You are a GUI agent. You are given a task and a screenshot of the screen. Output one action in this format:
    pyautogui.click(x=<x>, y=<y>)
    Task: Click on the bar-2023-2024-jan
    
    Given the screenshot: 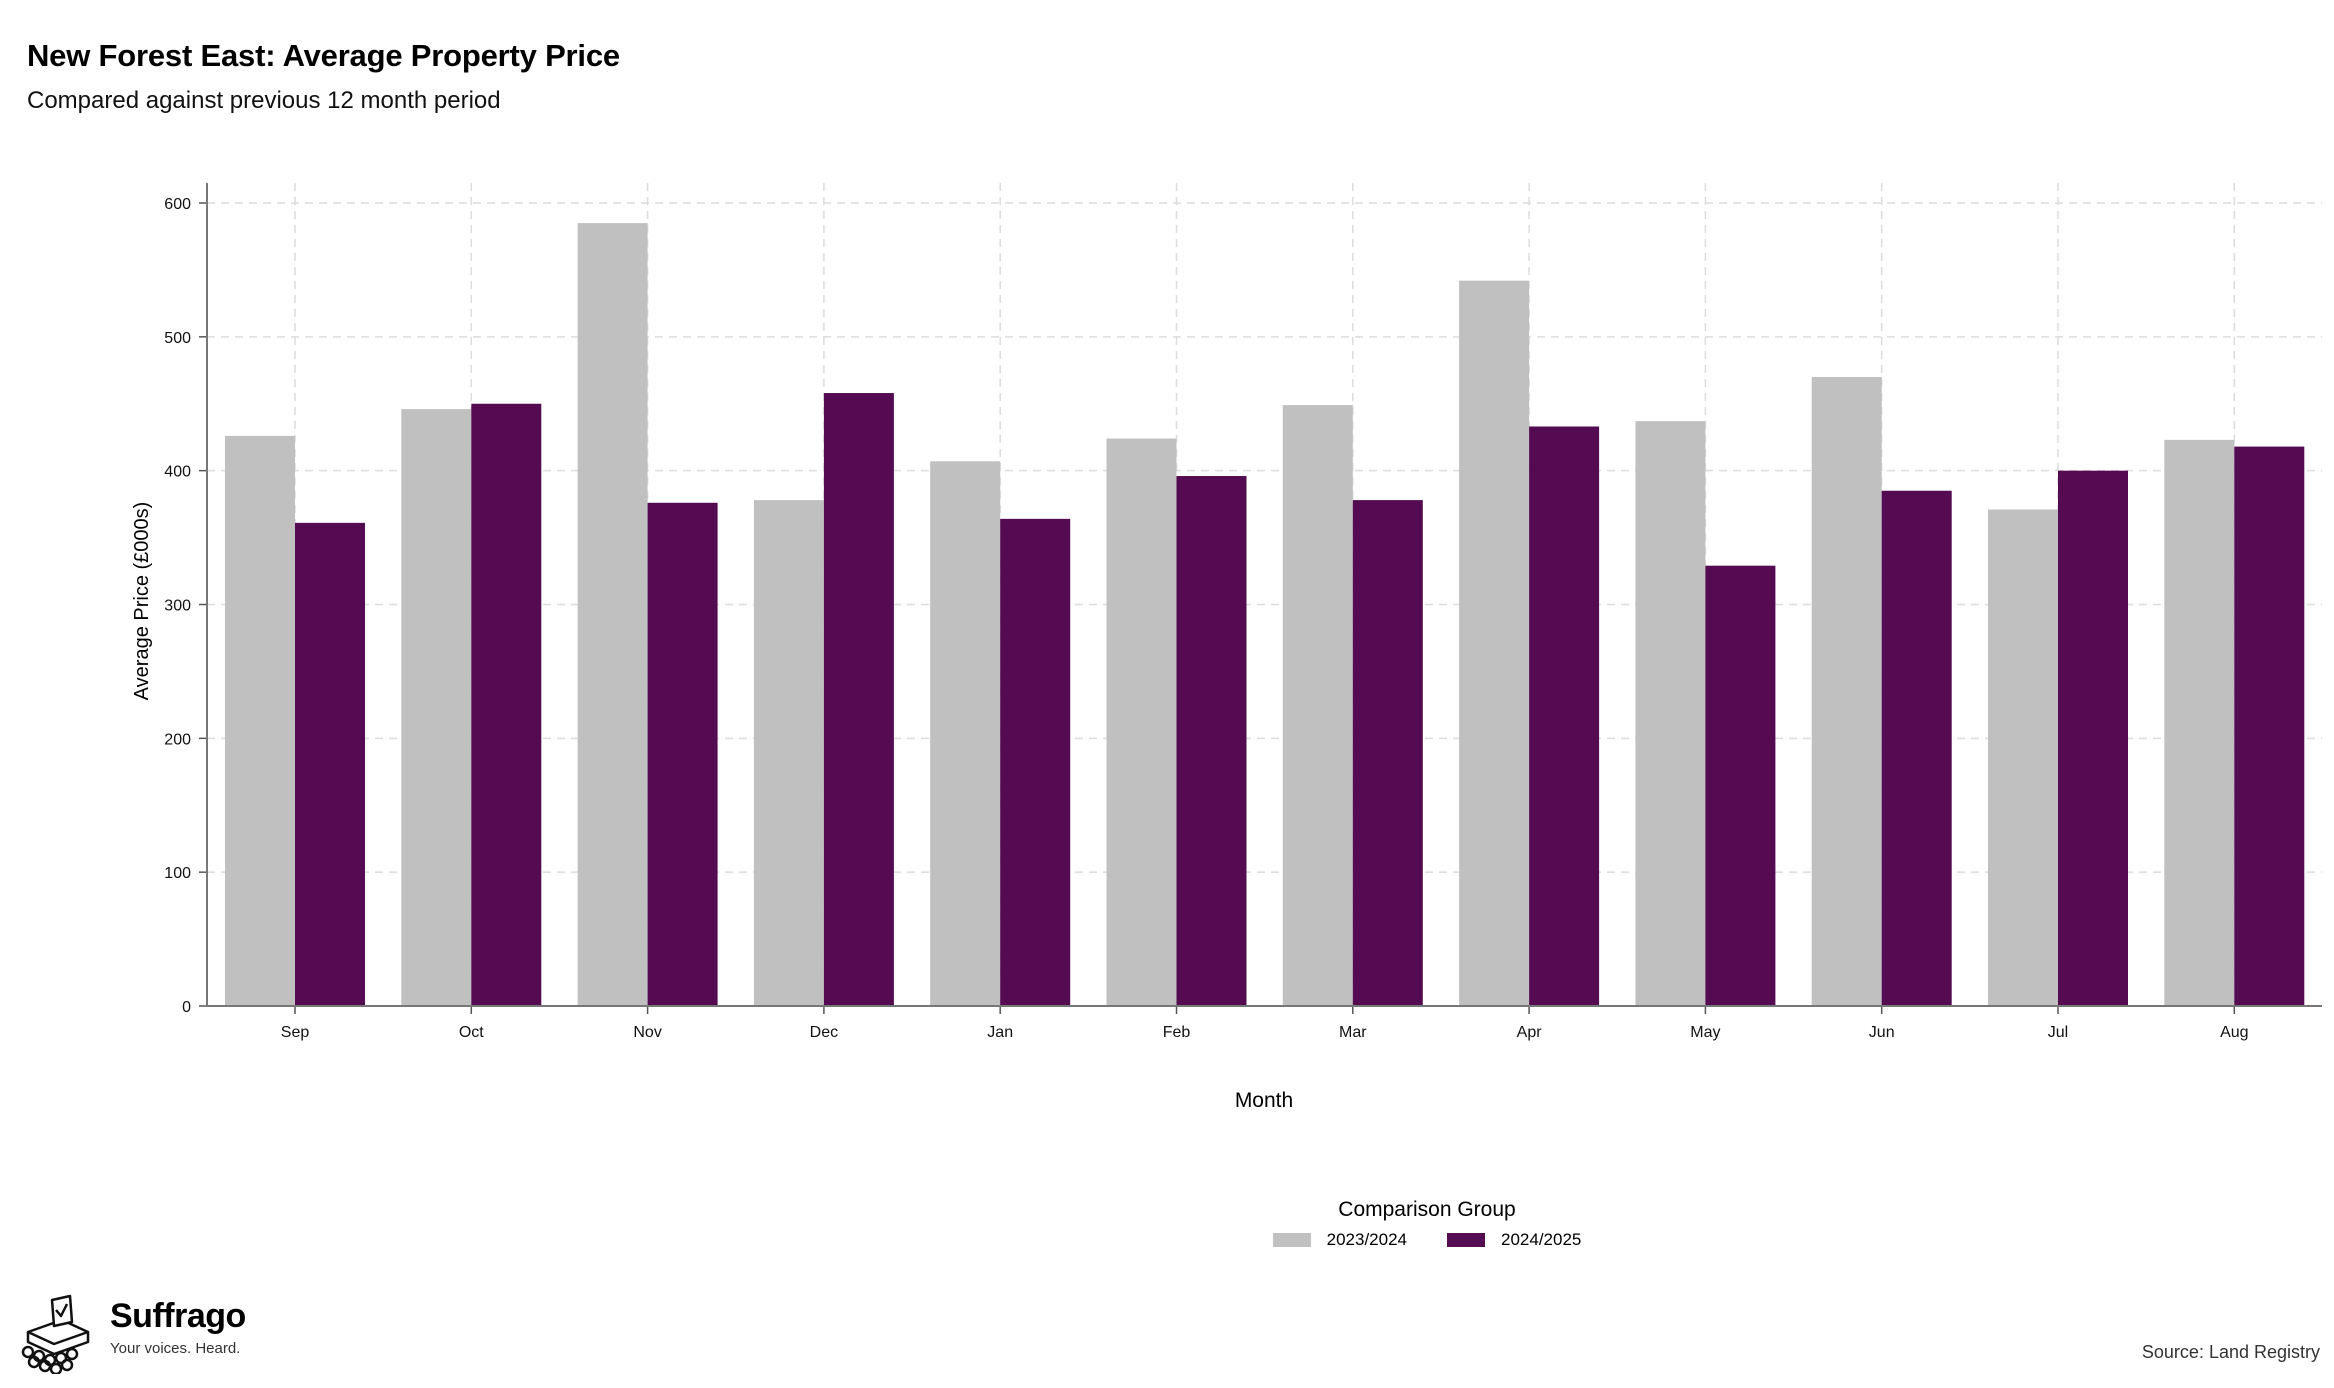 What is the action you would take?
    pyautogui.click(x=965, y=733)
    